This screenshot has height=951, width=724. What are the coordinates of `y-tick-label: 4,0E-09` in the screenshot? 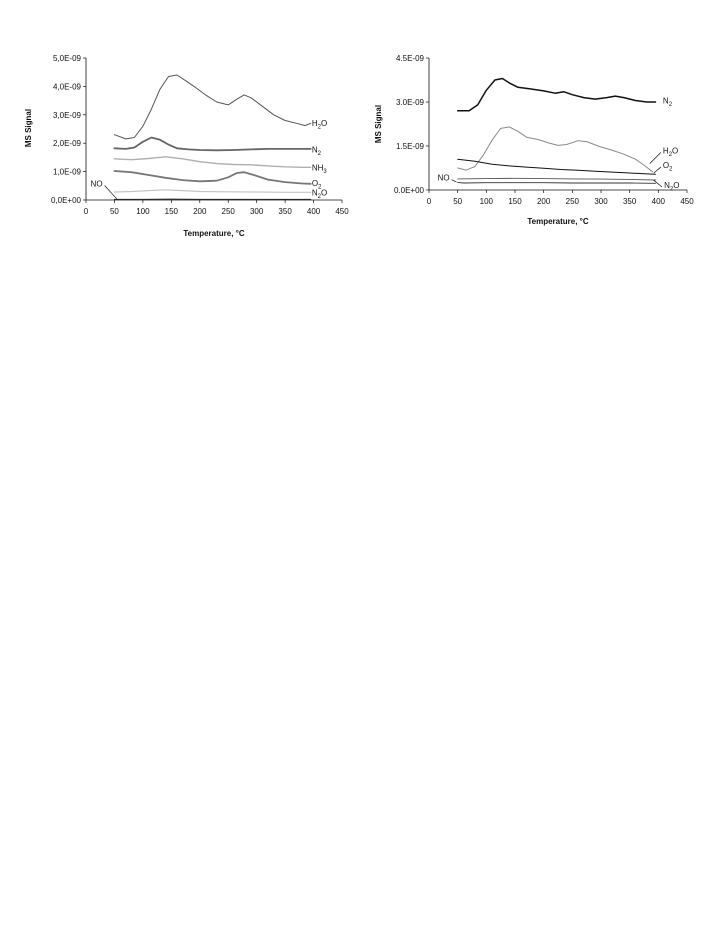 It's located at (67, 86).